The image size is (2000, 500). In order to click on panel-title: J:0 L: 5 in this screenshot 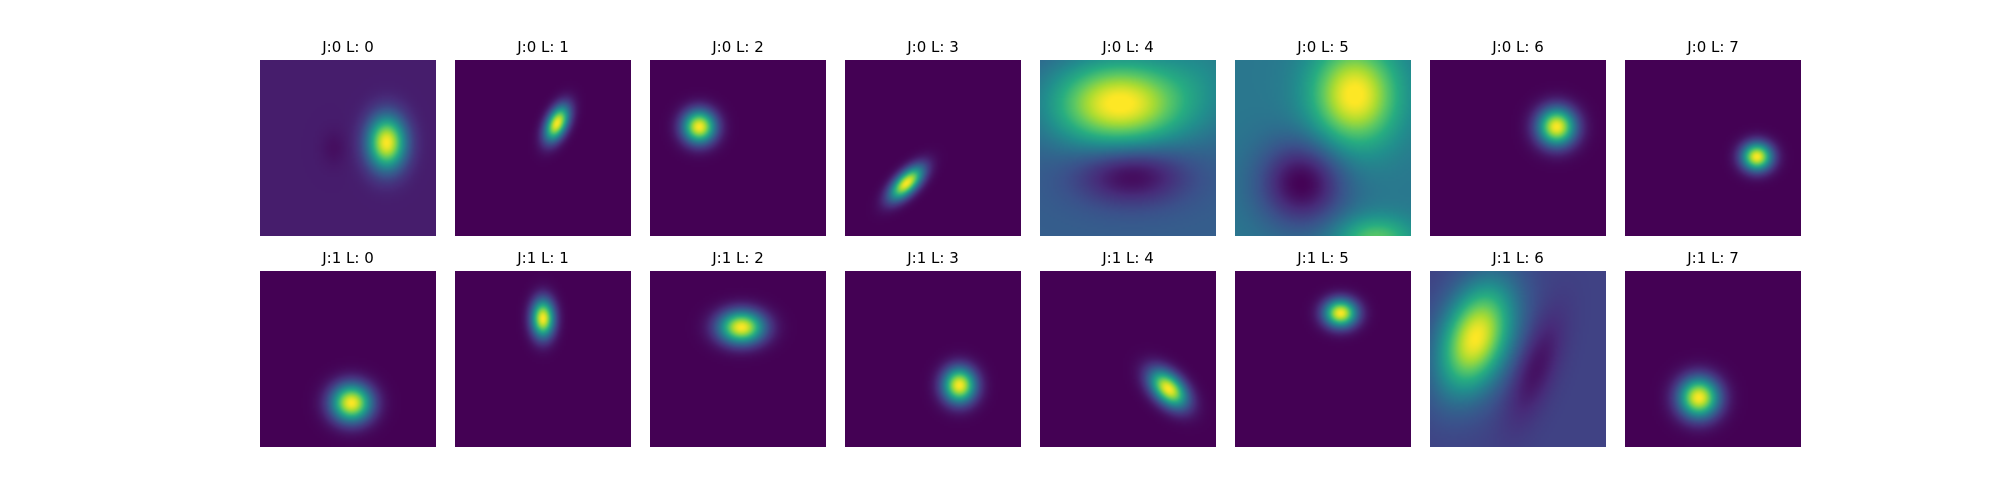, I will do `click(1322, 47)`.